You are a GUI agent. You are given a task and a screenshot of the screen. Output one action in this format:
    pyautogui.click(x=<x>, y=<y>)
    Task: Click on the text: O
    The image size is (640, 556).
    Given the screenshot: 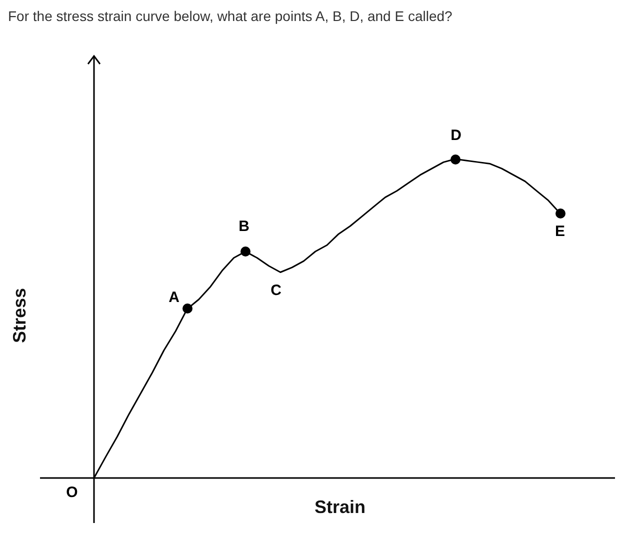 What is the action you would take?
    pyautogui.click(x=72, y=493)
    